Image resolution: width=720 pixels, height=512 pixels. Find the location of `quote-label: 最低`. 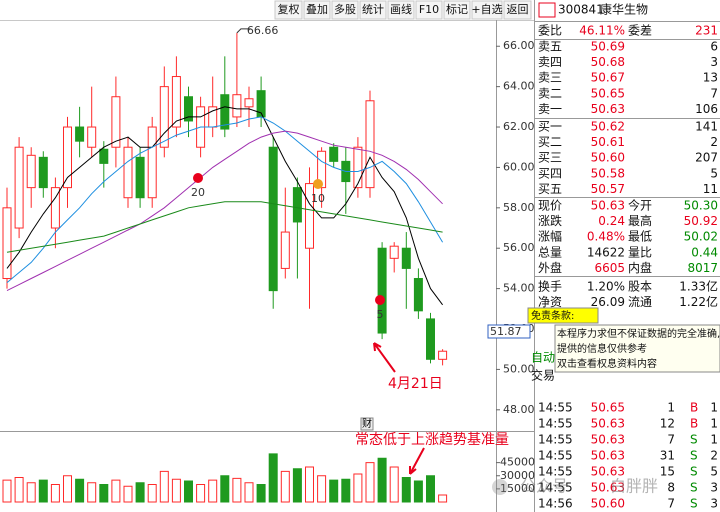

quote-label: 最低 is located at coordinates (640, 237).